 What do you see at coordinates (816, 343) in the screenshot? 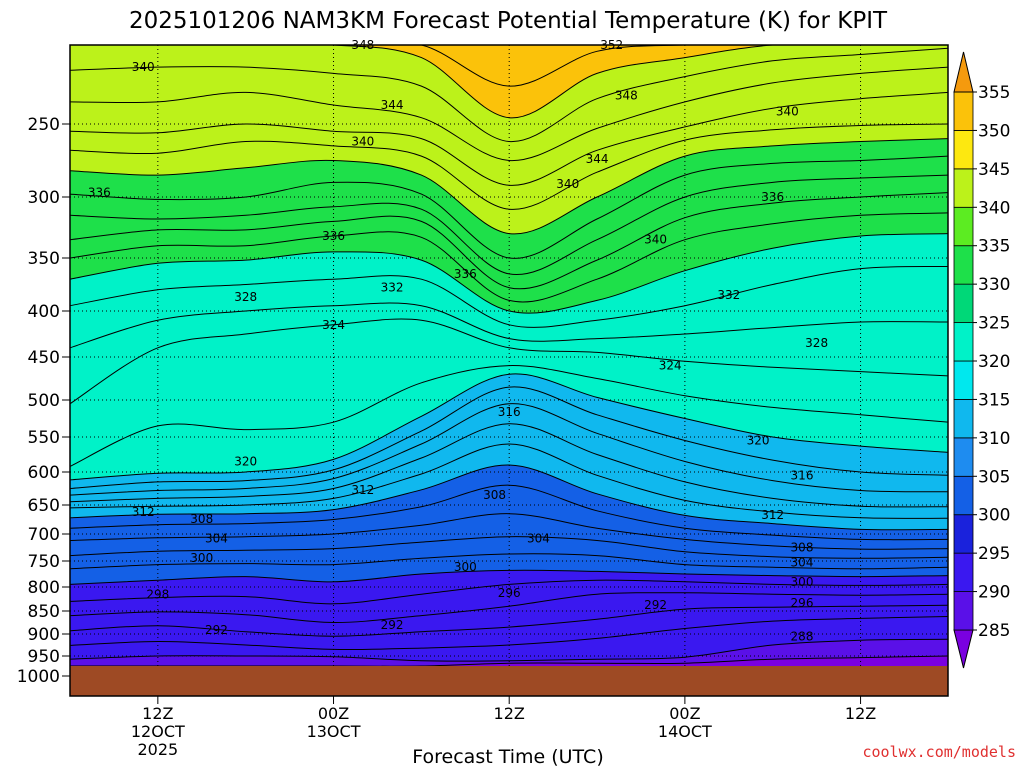
I see `contour-label: 328` at bounding box center [816, 343].